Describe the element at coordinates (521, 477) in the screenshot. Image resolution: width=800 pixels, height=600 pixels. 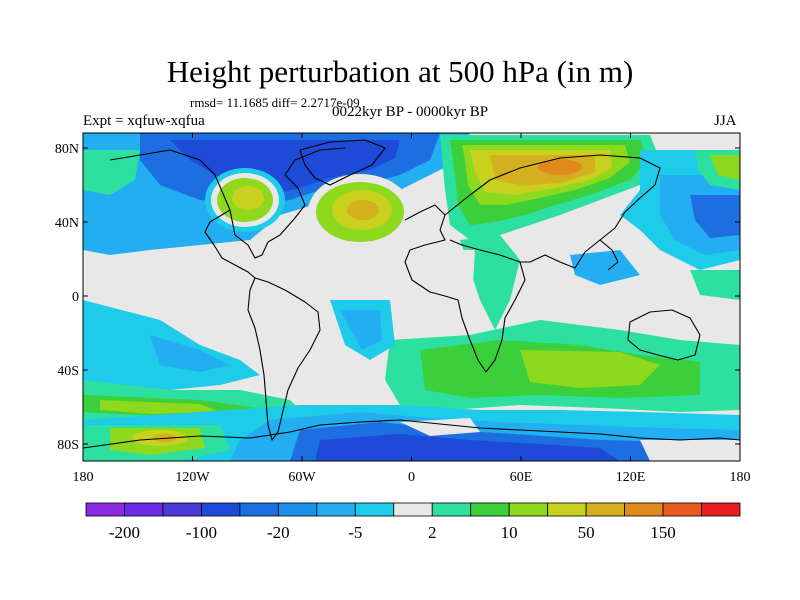
I see `x-tick-label: 60E` at that location.